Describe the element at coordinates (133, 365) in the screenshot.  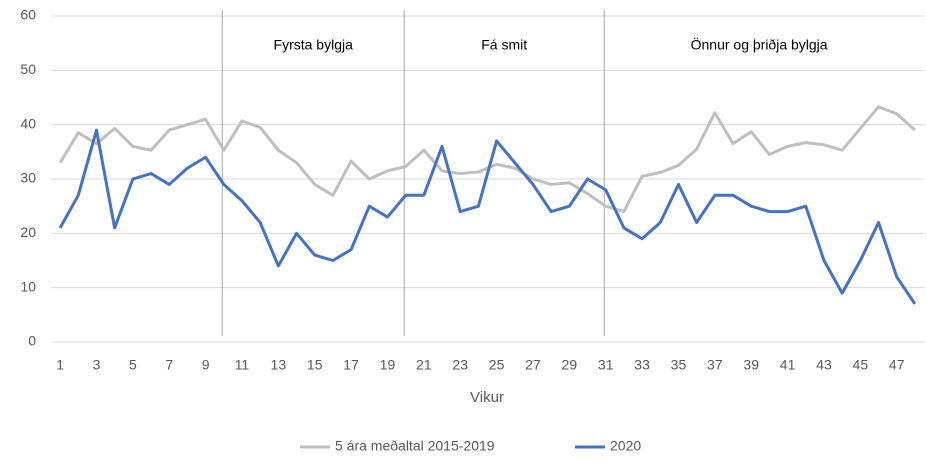
I see `x-tick-label: 5` at that location.